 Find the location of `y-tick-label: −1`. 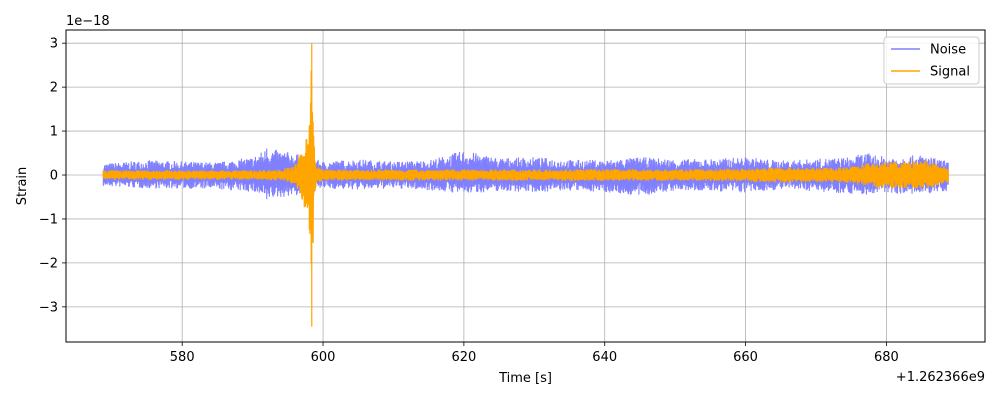

y-tick-label: −1 is located at coordinates (48, 219).